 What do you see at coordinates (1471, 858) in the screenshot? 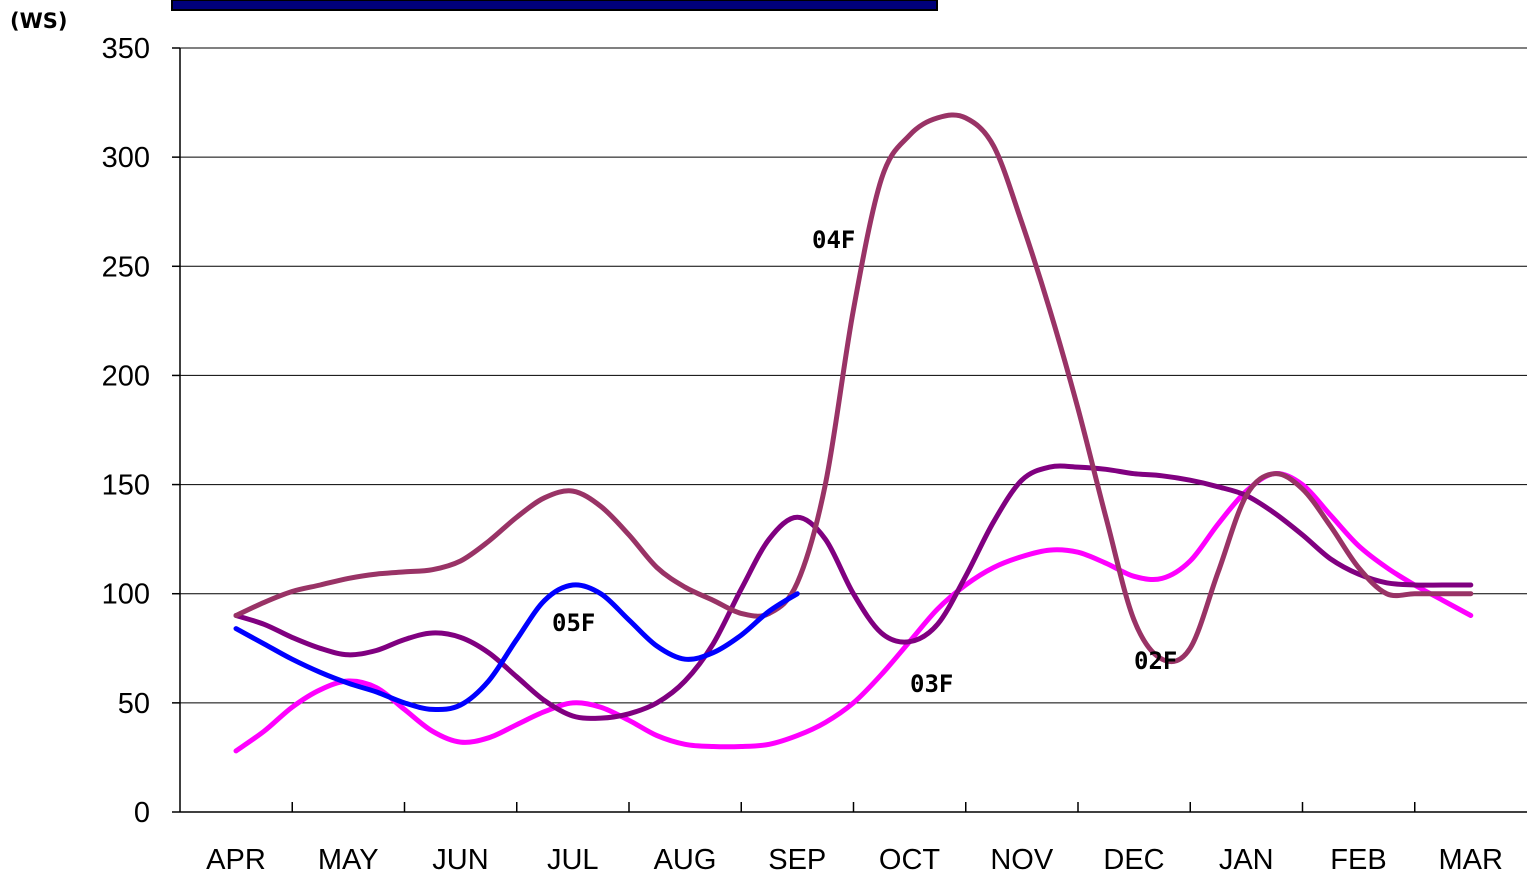
I see `x-tick-label-mar: MAR` at bounding box center [1471, 858].